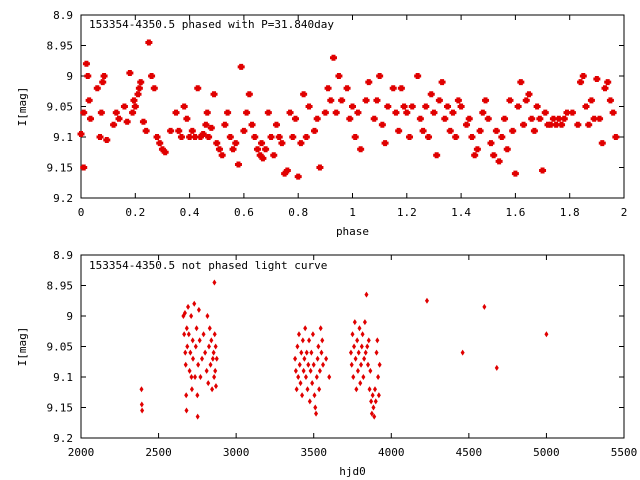 Image resolution: width=640 pixels, height=480 pixels. Describe the element at coordinates (352, 212) in the screenshot. I see `x-tick-label: 1` at that location.